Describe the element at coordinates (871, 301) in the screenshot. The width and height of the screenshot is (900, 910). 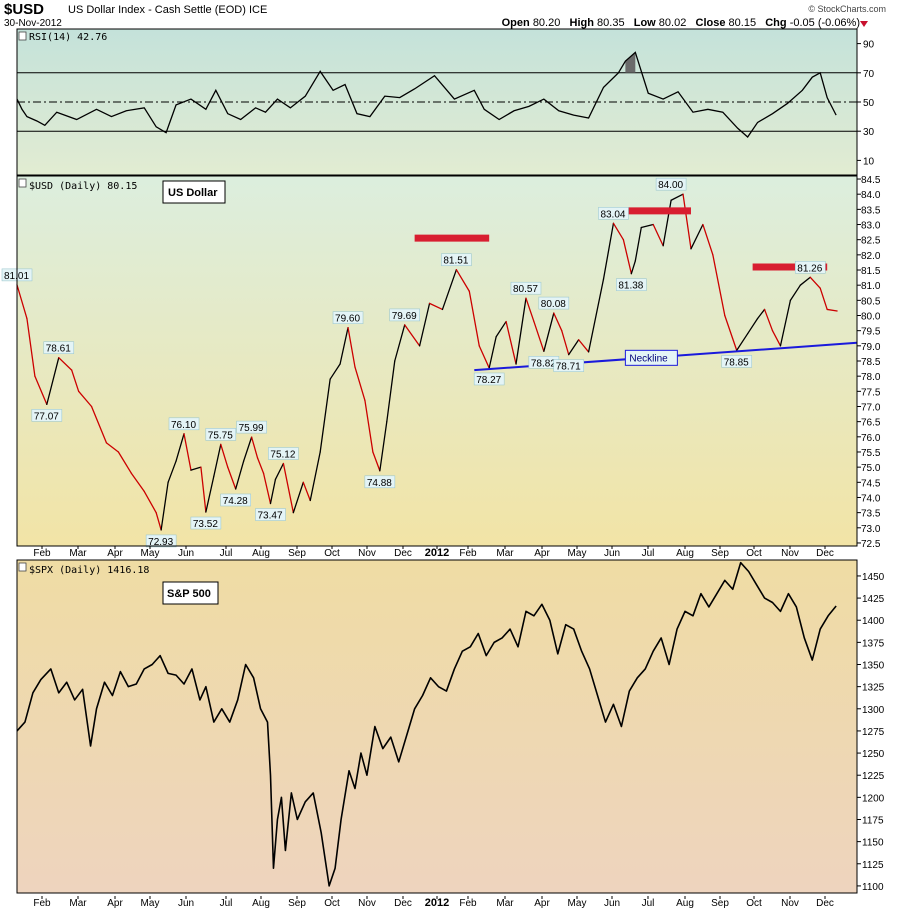
I see `usd-tick-label: 80.5` at that location.